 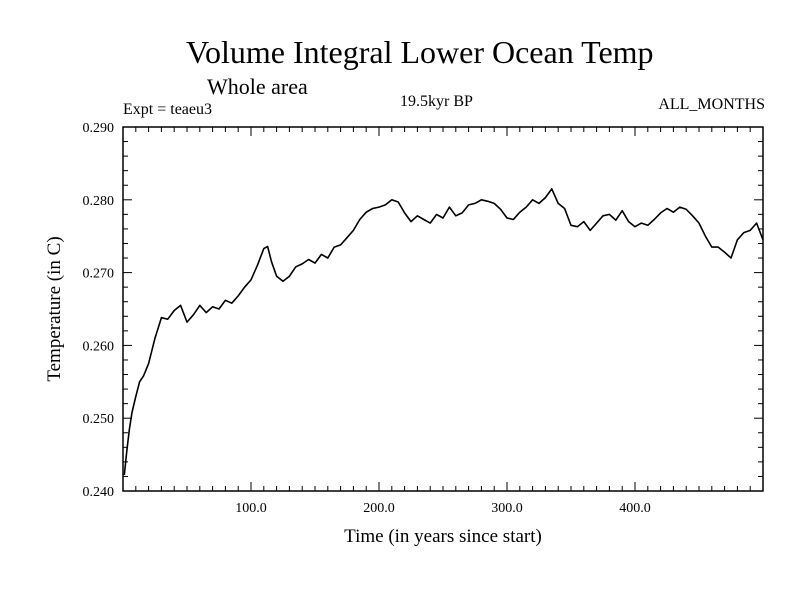 What do you see at coordinates (99, 419) in the screenshot?
I see `y-tick-label: 0.250` at bounding box center [99, 419].